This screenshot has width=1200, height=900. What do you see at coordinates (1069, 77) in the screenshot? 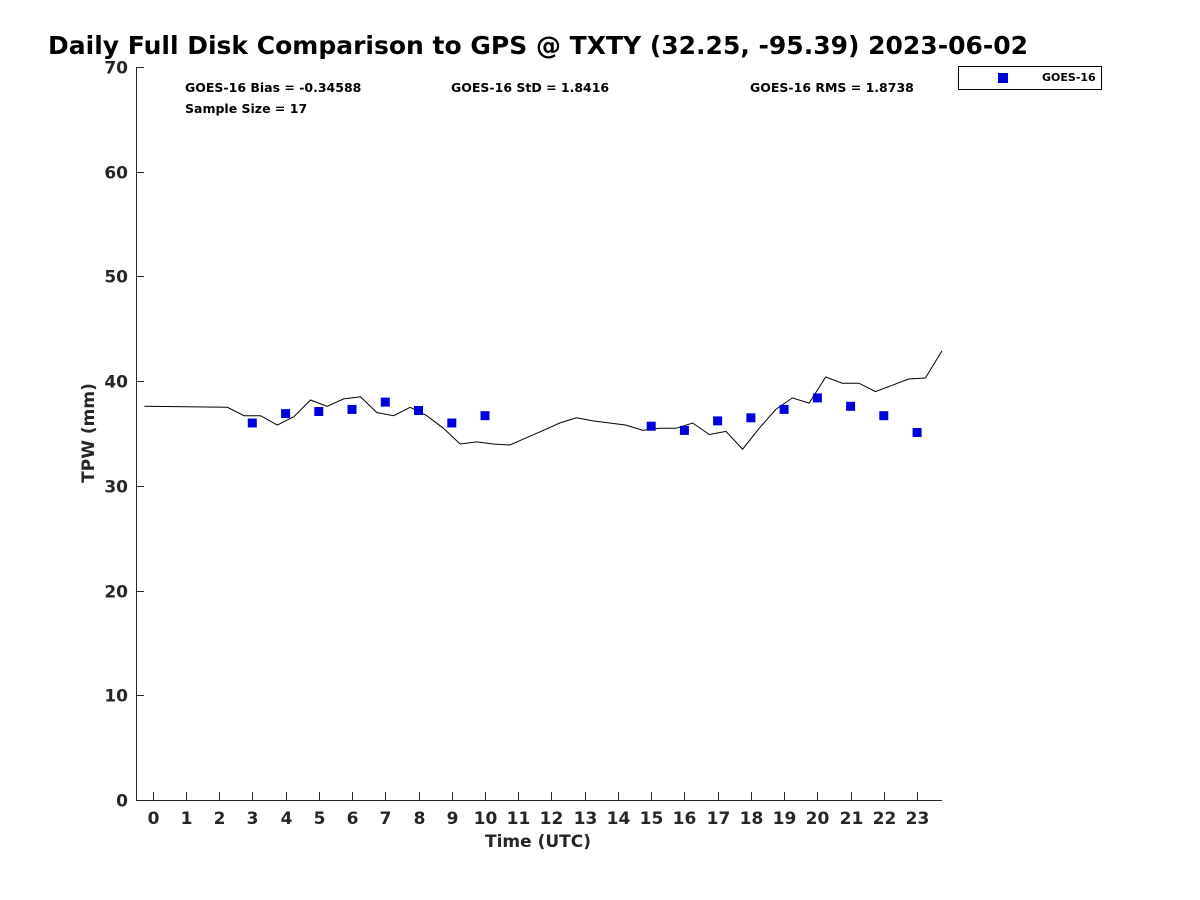
I see `legend-label: GOES-16` at bounding box center [1069, 77].